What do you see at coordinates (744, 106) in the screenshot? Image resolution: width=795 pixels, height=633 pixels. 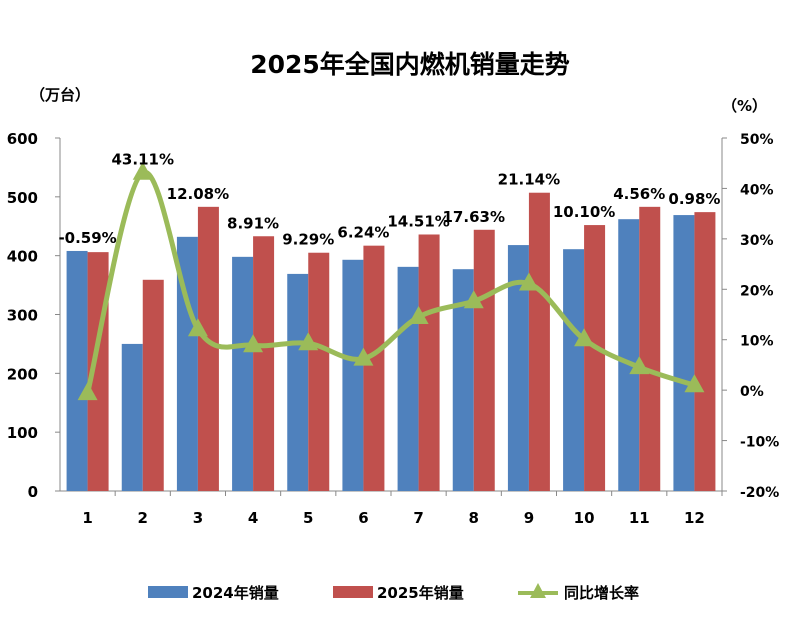 I see `y2-axis-label: （%）` at bounding box center [744, 106].